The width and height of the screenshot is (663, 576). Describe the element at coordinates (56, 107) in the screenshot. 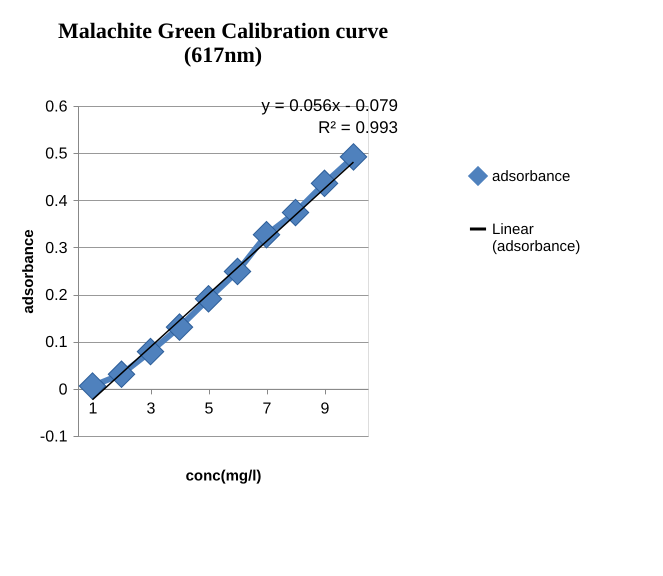

I see `y-tick-label: 0.6` at that location.